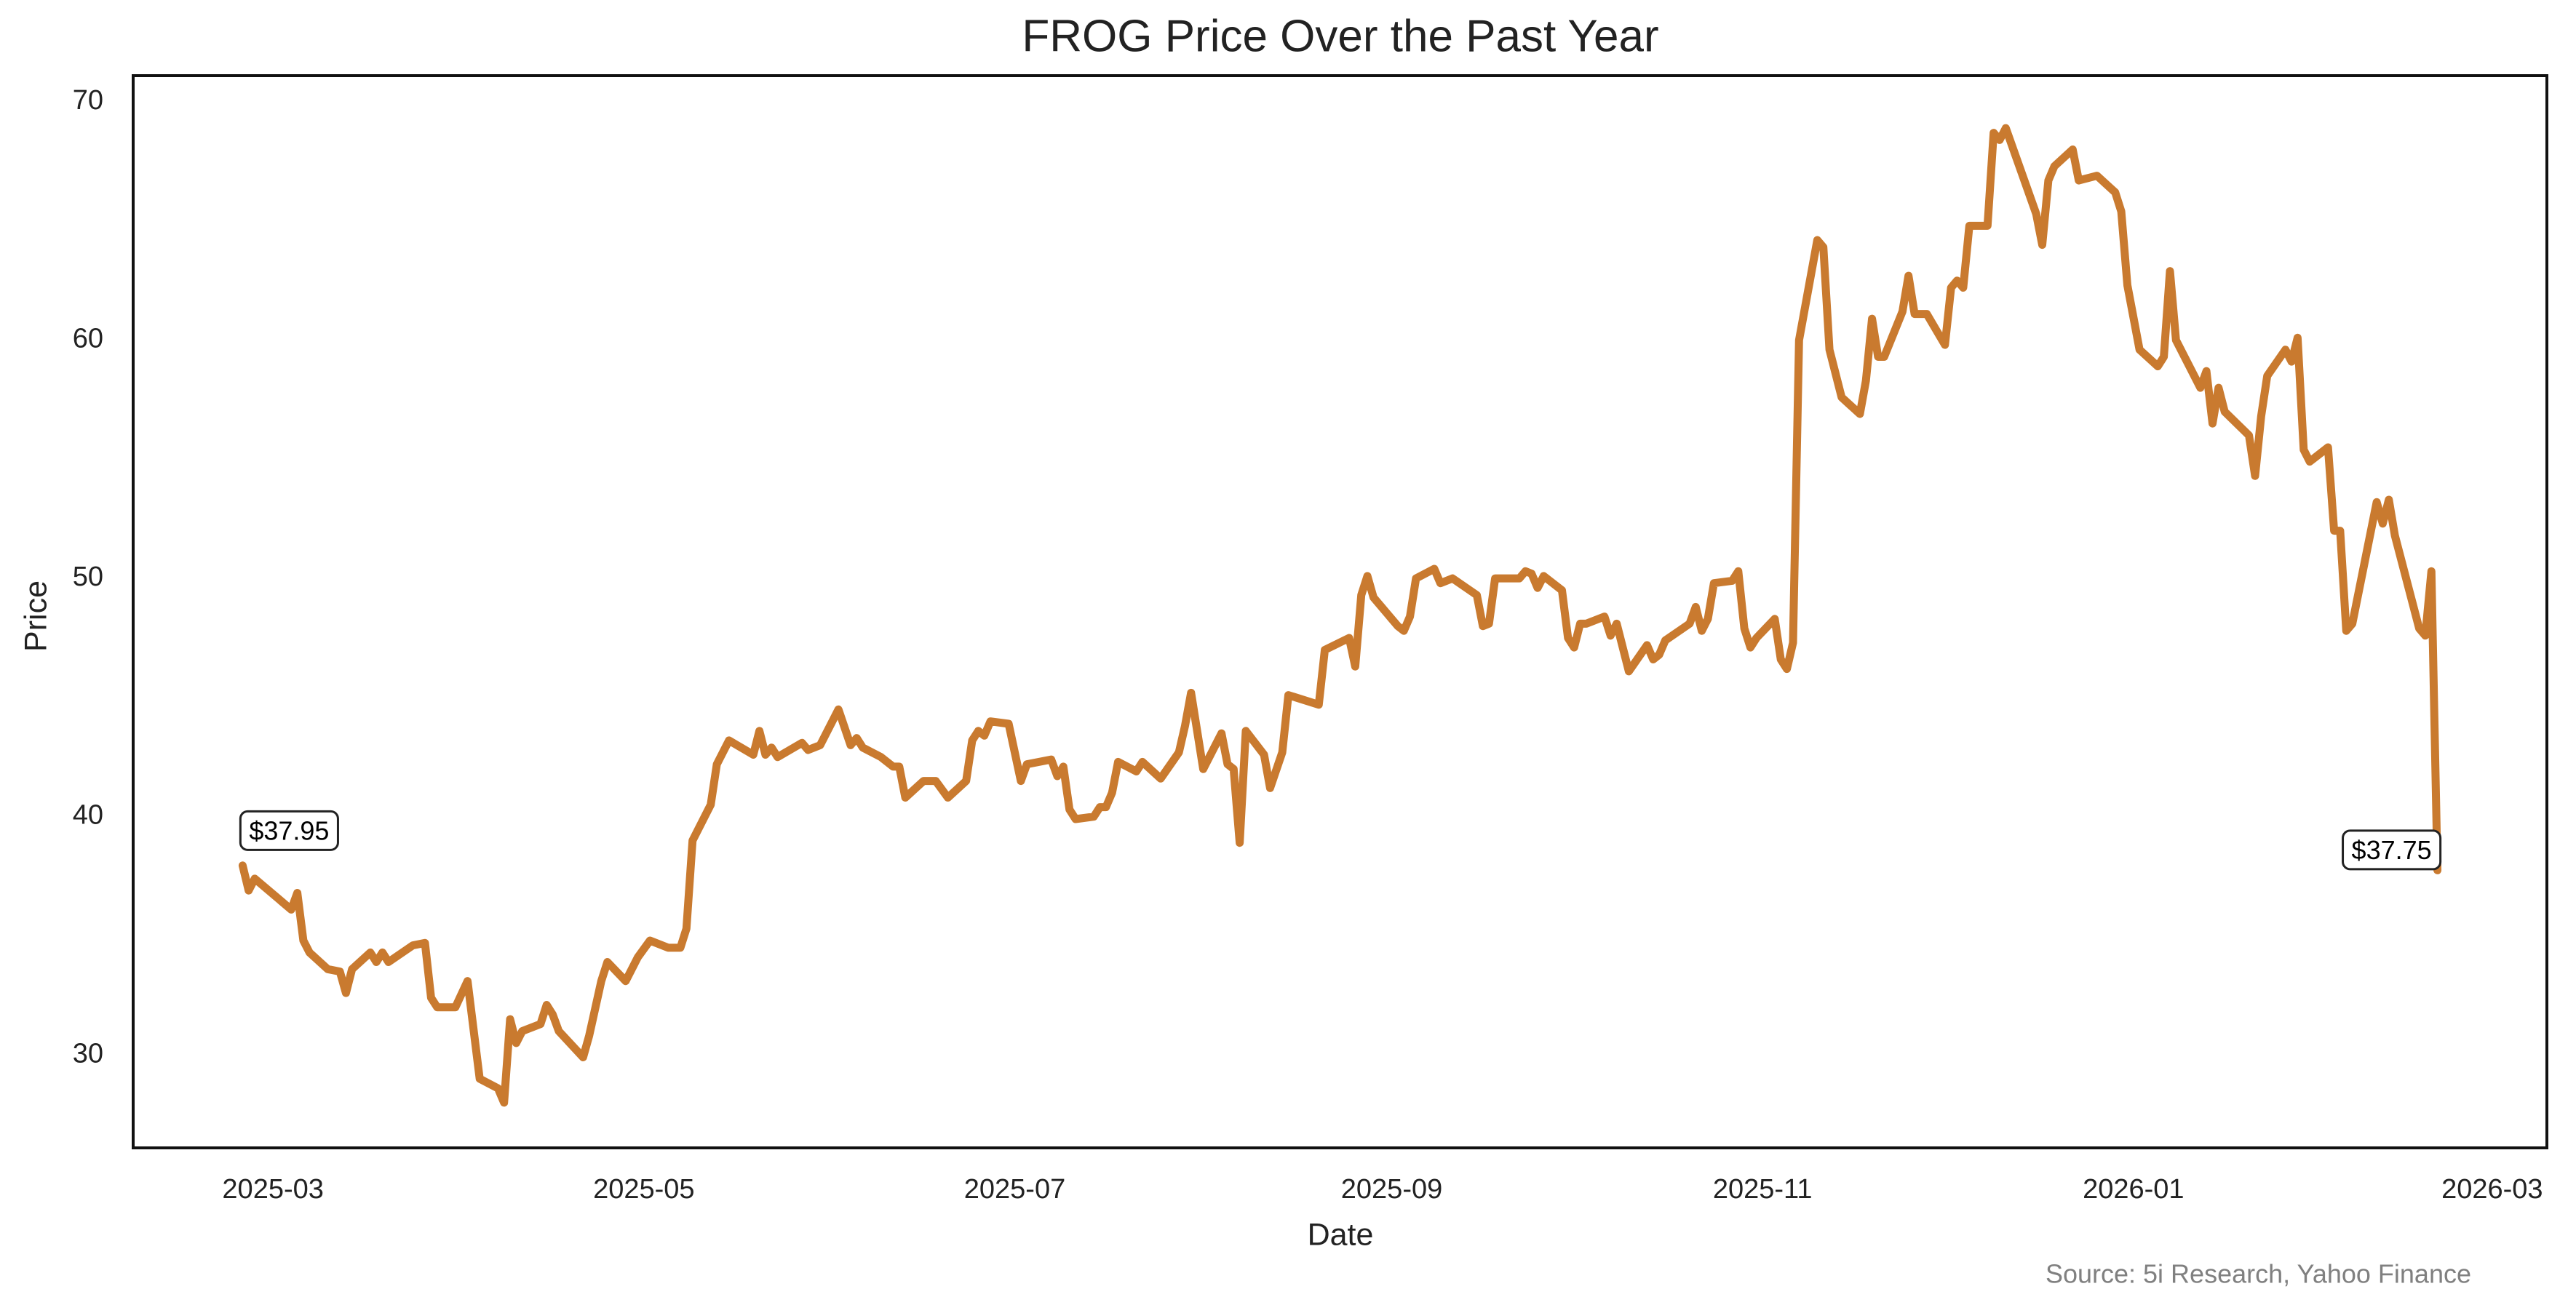 The height and width of the screenshot is (1313, 2576). What do you see at coordinates (643, 1189) in the screenshot?
I see `x-tick-label: 2025-05` at bounding box center [643, 1189].